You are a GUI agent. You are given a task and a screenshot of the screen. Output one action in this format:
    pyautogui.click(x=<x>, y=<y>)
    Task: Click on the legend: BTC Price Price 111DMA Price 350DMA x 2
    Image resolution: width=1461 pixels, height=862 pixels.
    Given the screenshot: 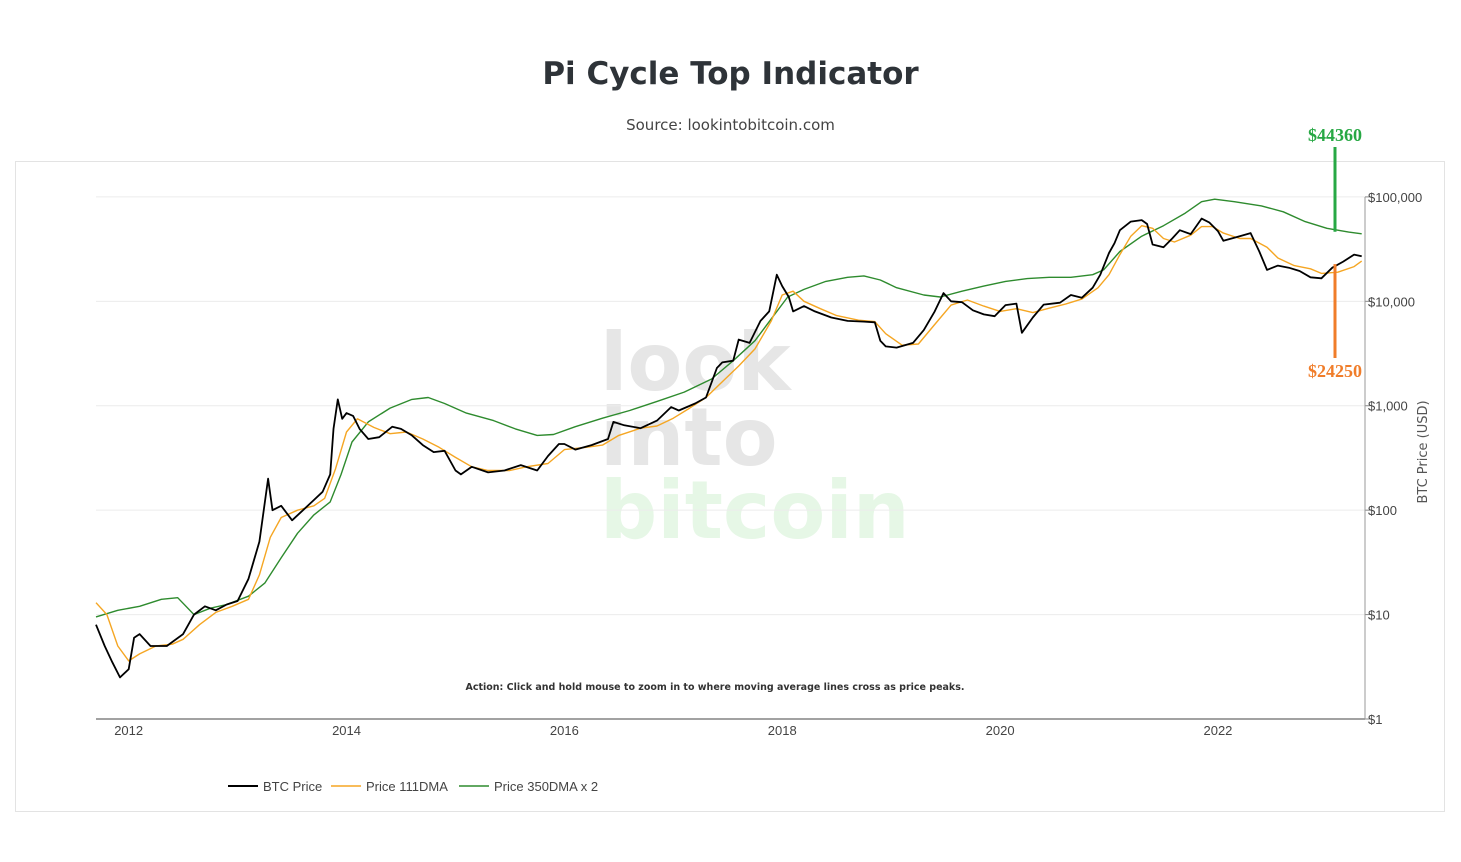 What is the action you would take?
    pyautogui.click(x=413, y=786)
    